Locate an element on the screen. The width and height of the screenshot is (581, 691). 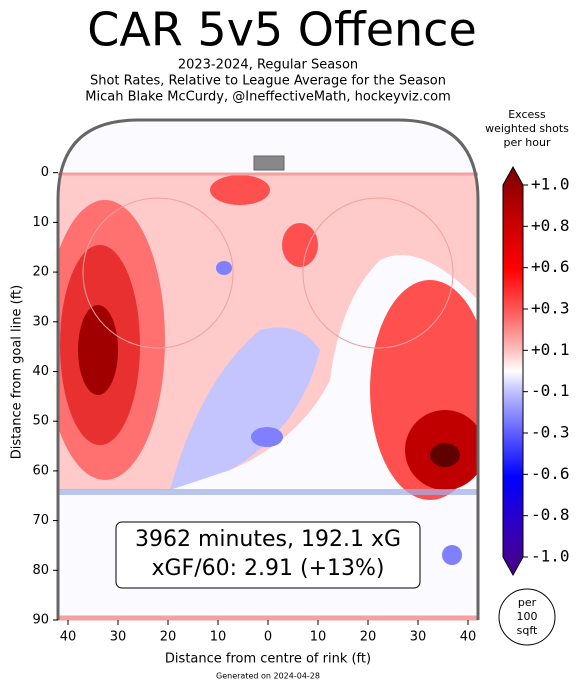
badge-text: sqft is located at coordinates (527, 630).